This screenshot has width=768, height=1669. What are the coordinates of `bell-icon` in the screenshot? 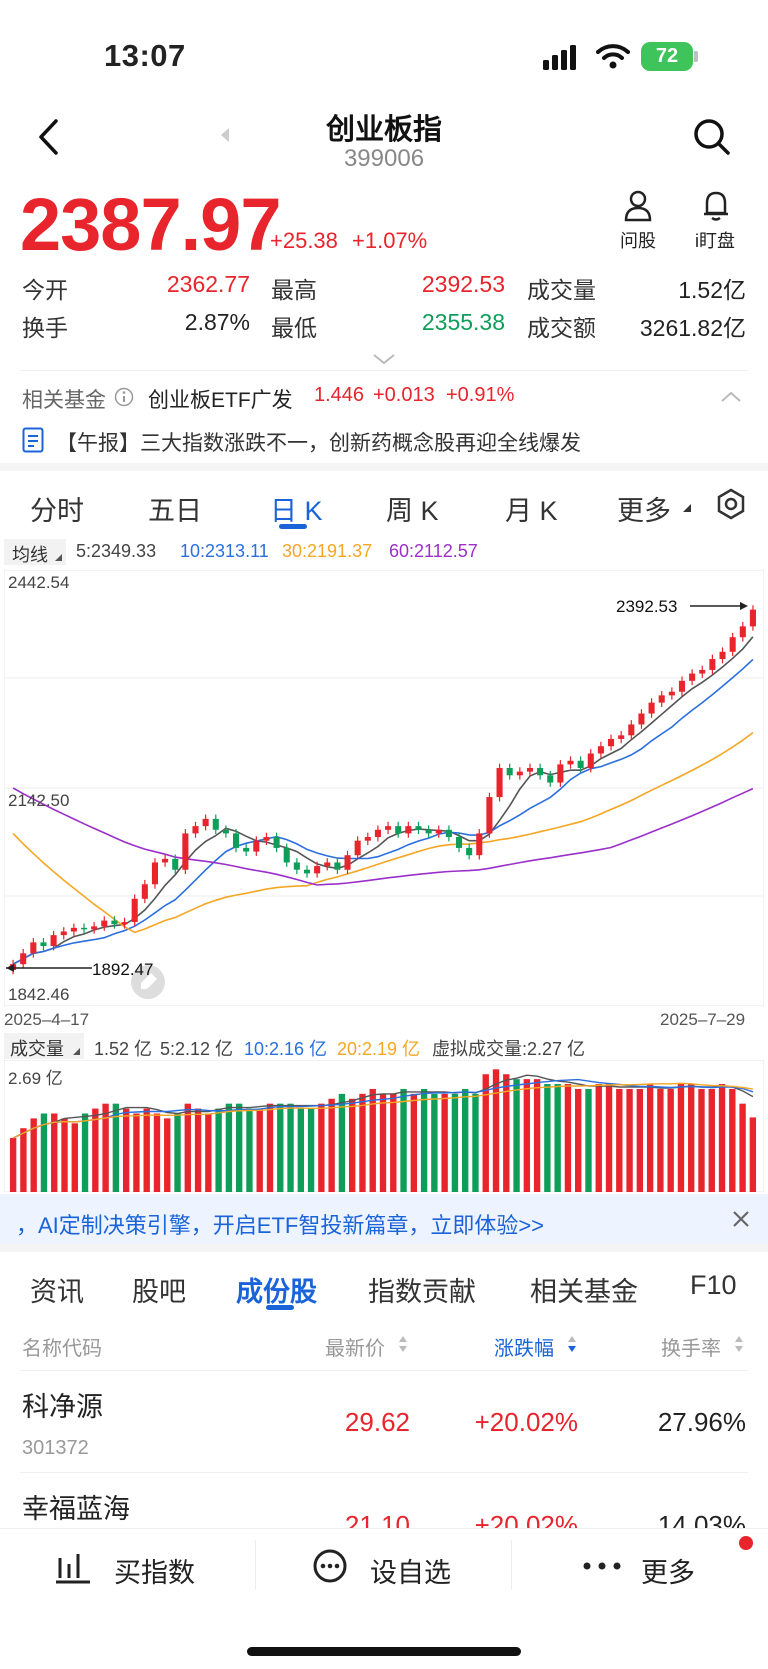 It's located at (716, 206).